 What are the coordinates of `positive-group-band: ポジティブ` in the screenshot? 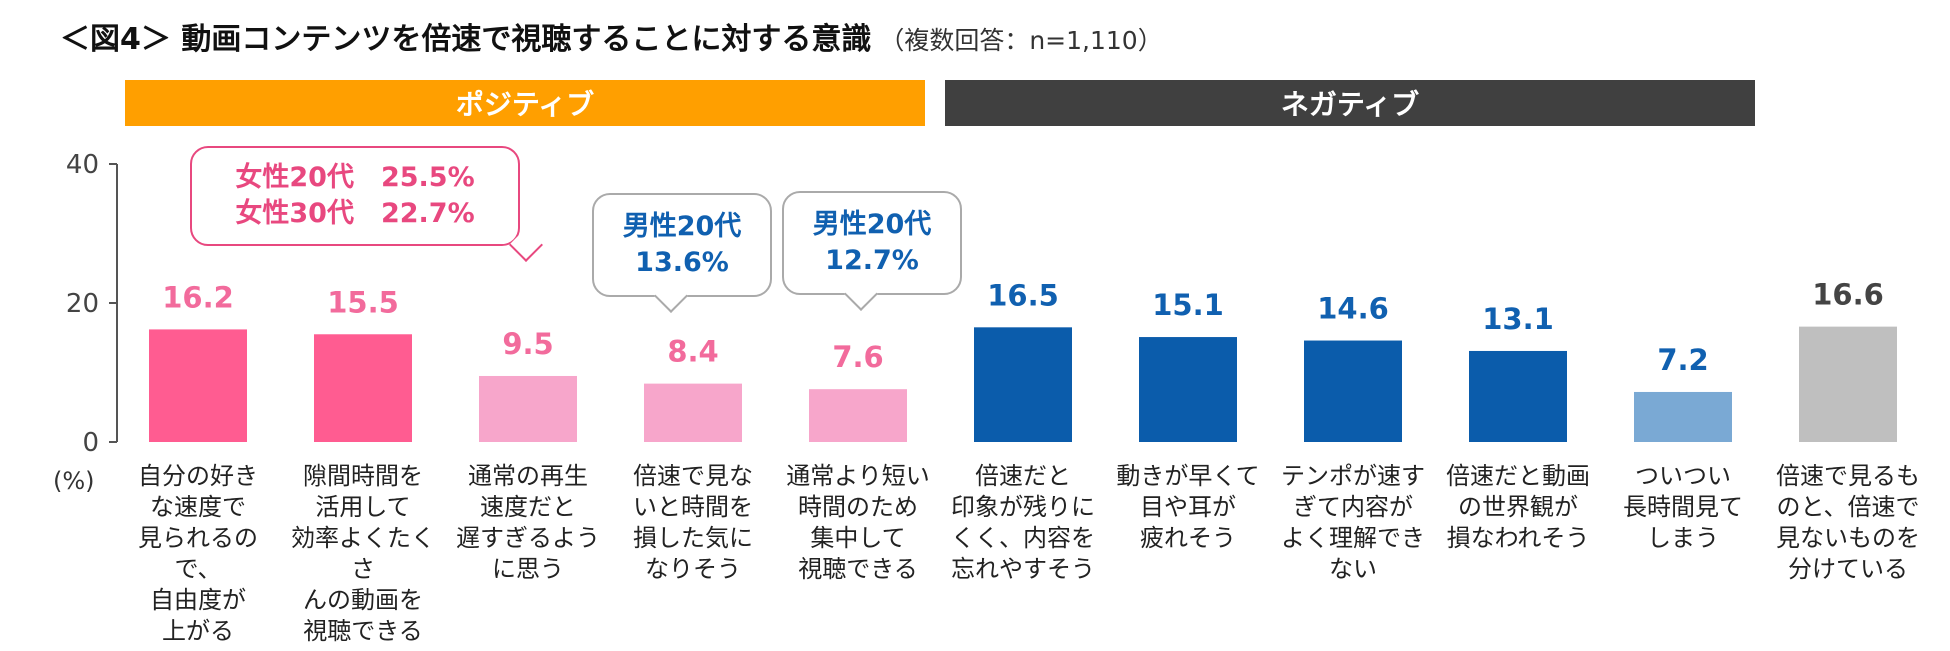 It's located at (525, 103).